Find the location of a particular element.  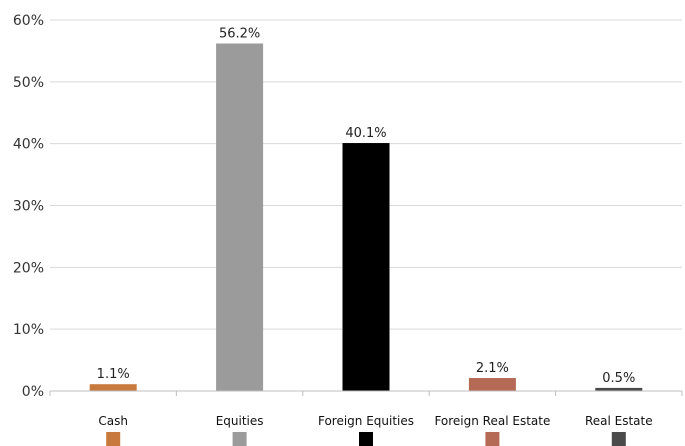

category-label: Real Estate is located at coordinates (619, 421).